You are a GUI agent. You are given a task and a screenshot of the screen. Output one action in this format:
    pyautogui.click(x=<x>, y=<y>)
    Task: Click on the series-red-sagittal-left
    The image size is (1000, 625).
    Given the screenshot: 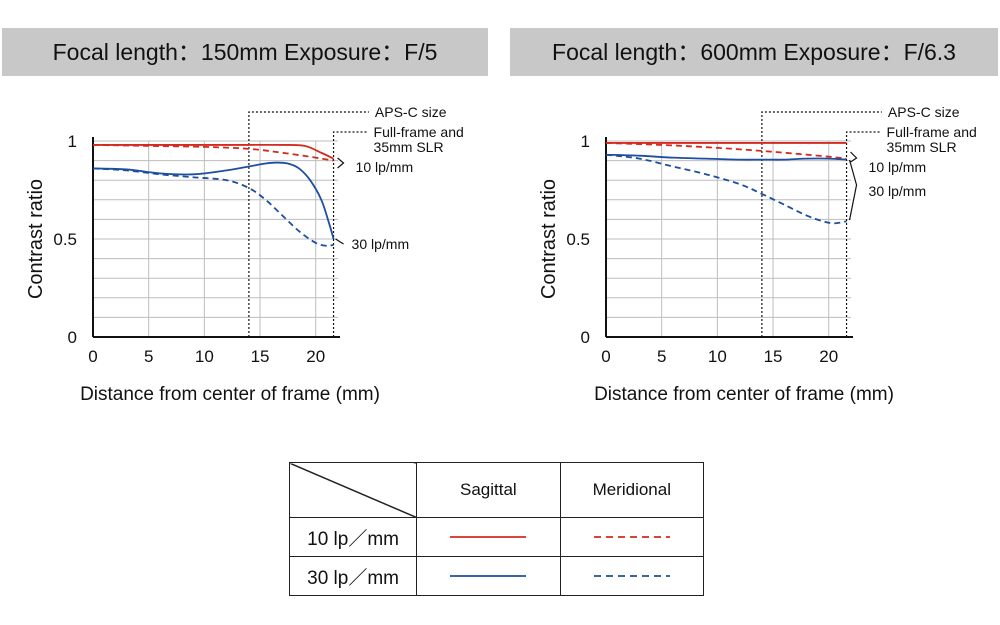 What is the action you would take?
    pyautogui.click(x=213, y=151)
    